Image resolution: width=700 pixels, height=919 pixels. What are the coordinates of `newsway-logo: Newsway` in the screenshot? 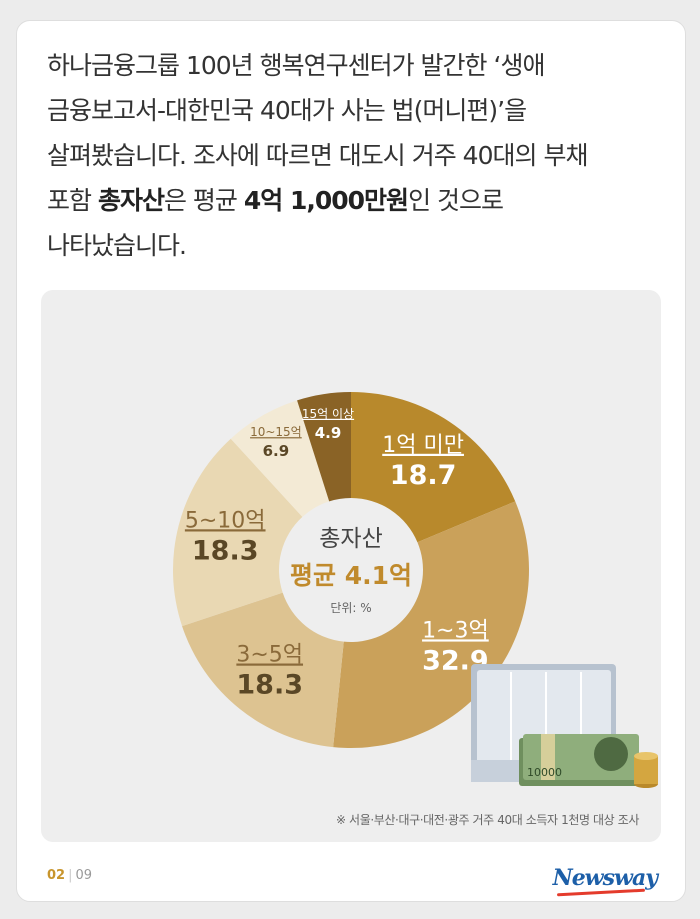 It's located at (605, 881).